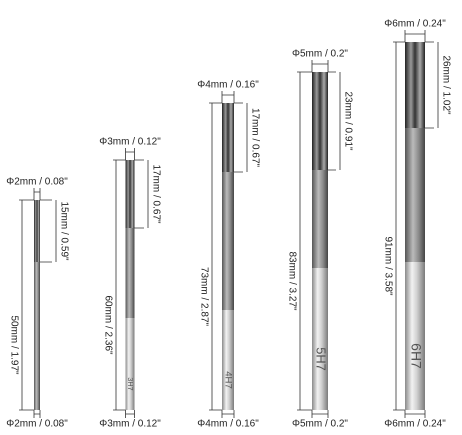  Describe the element at coordinates (37, 424) in the screenshot. I see `bottom-diameter-label: Φ2mm / 0.08"` at that location.